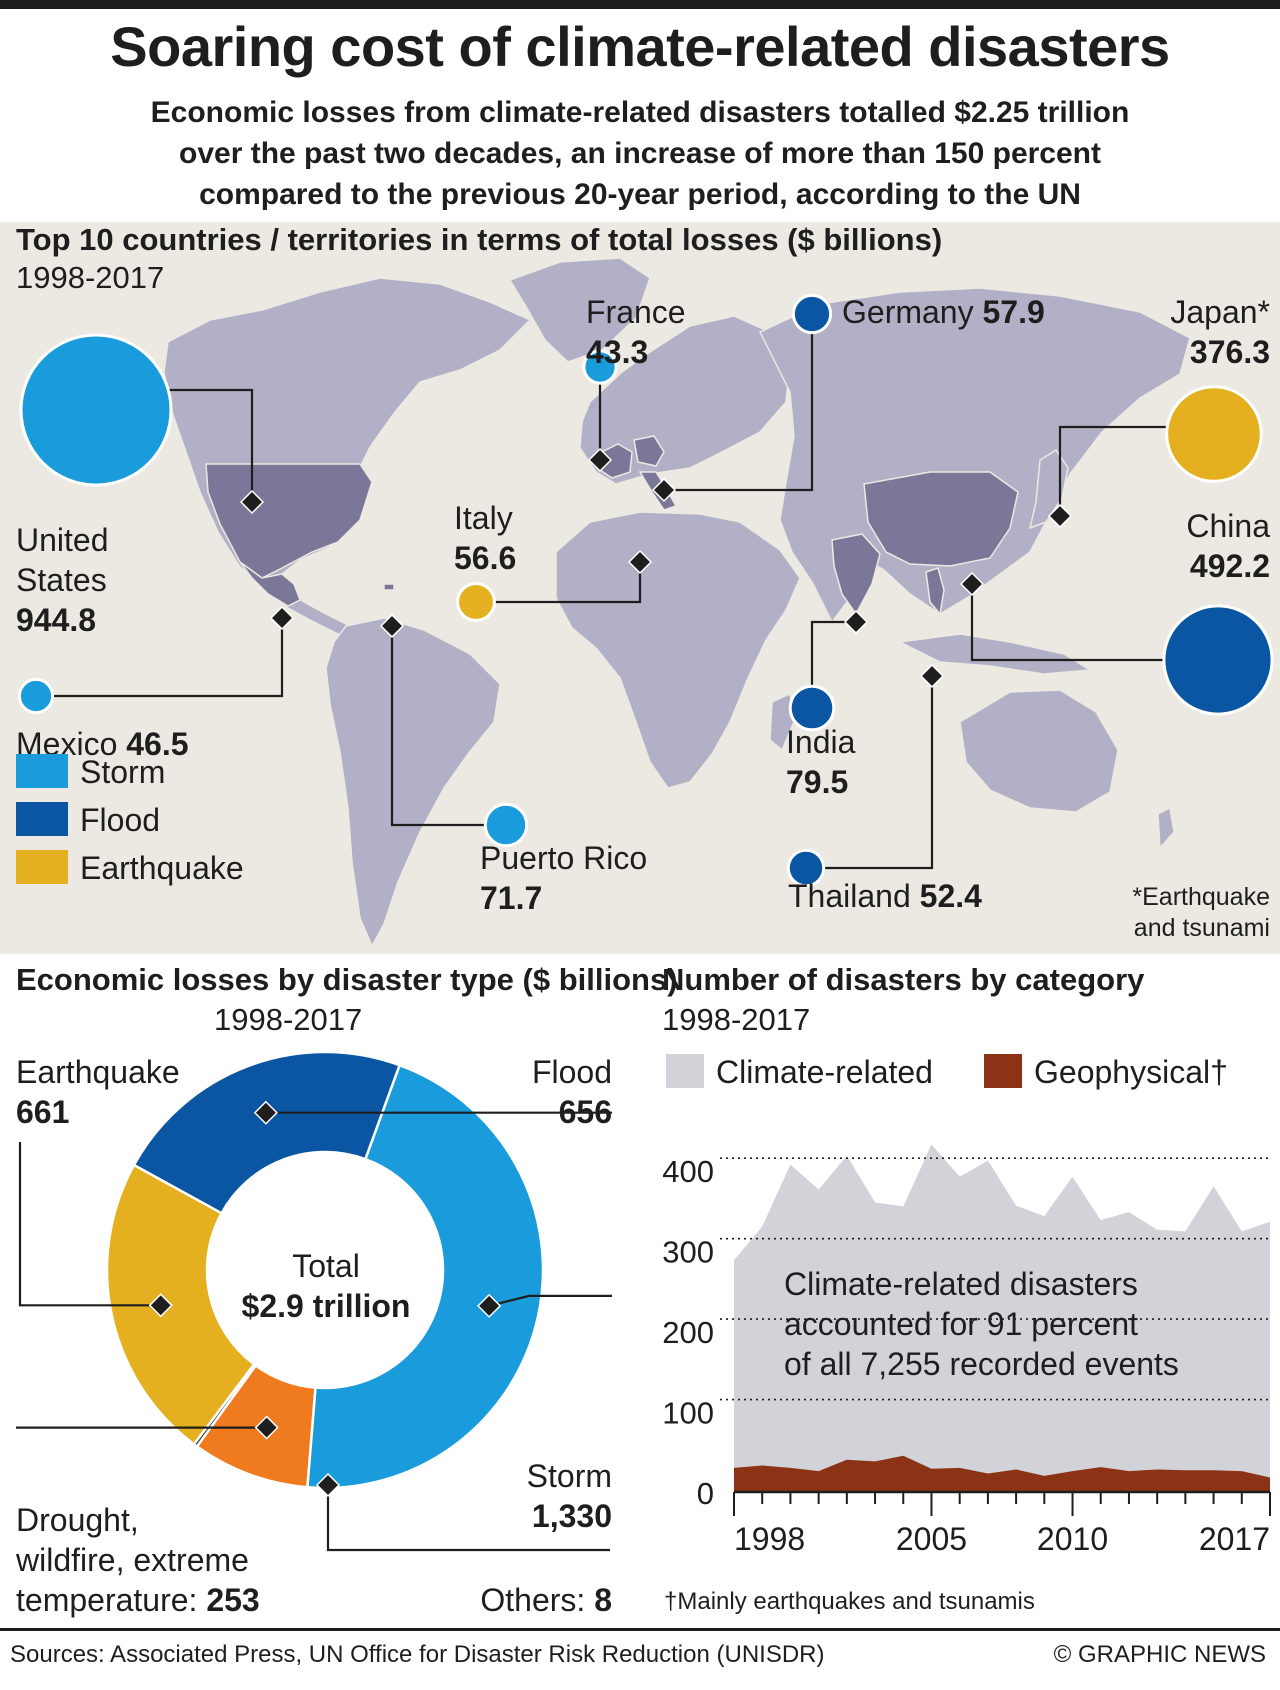 The width and height of the screenshot is (1280, 1690). Describe the element at coordinates (688, 1413) in the screenshot. I see `y-tick-label: 100` at that location.